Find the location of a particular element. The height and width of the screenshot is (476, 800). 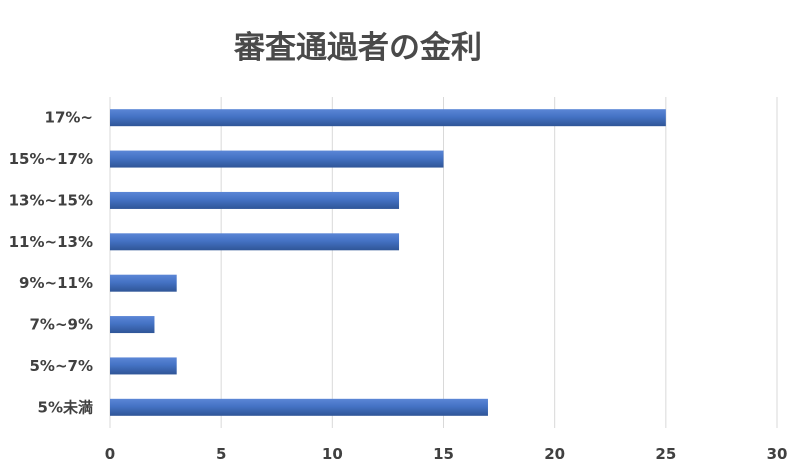

category-label: 5%~7% is located at coordinates (61, 366).